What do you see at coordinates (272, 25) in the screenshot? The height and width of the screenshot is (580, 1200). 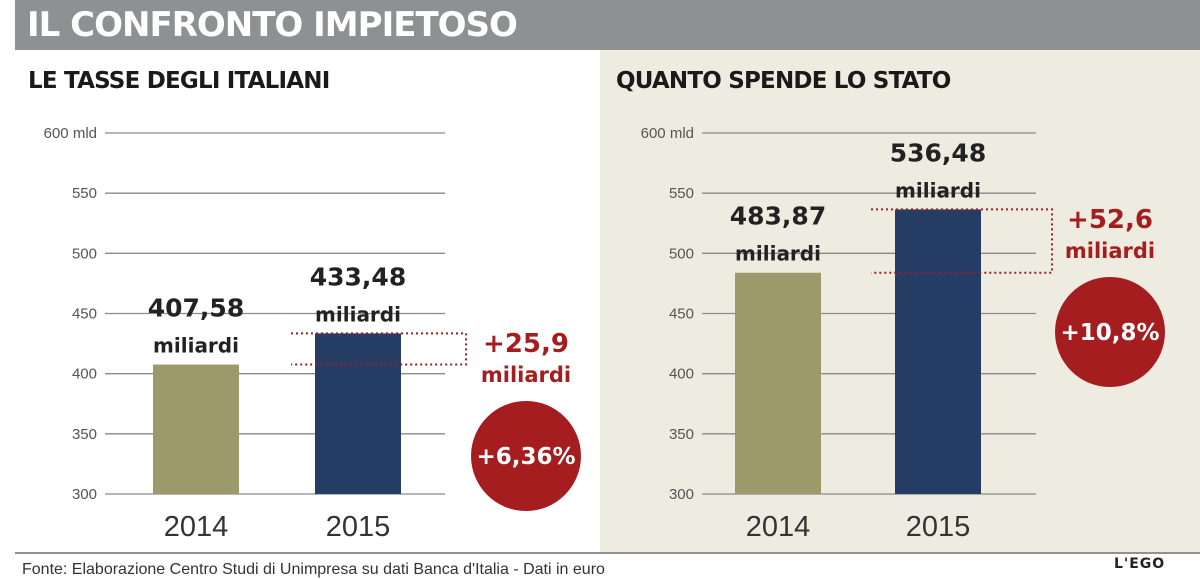 I see `page-title: IL CONFRONTO IMPIETOSO` at bounding box center [272, 25].